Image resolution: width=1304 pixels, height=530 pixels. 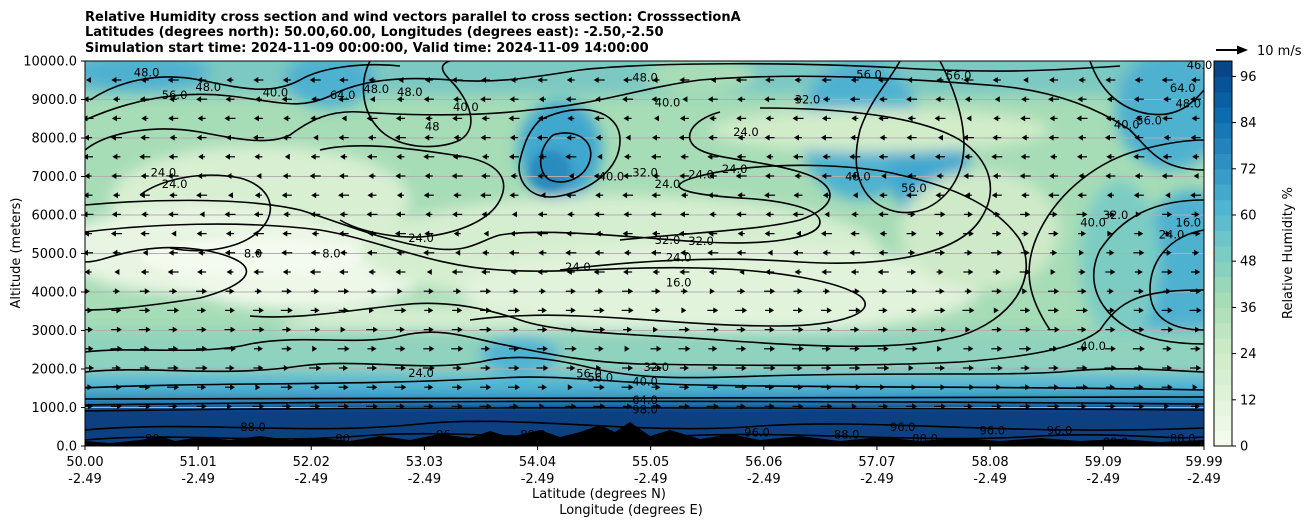 What do you see at coordinates (1242, 50) in the screenshot?
I see `quiver-key-arrowhead` at bounding box center [1242, 50].